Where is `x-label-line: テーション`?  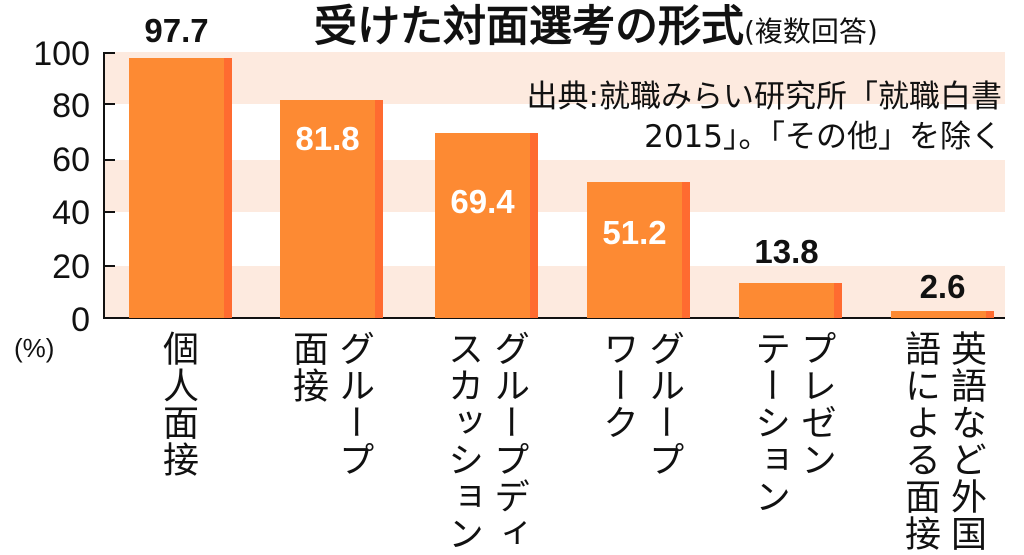
x-label-line: テーション is located at coordinates (769, 422).